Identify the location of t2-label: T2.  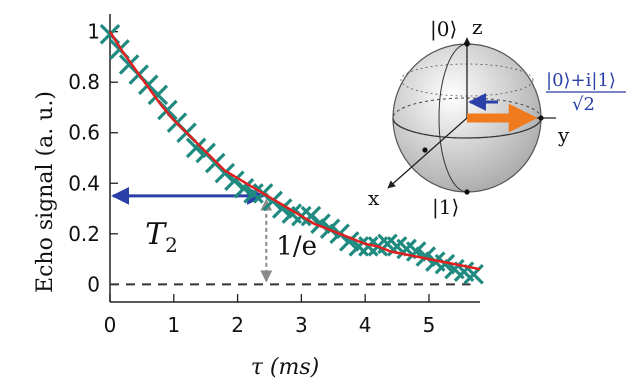
(161, 237).